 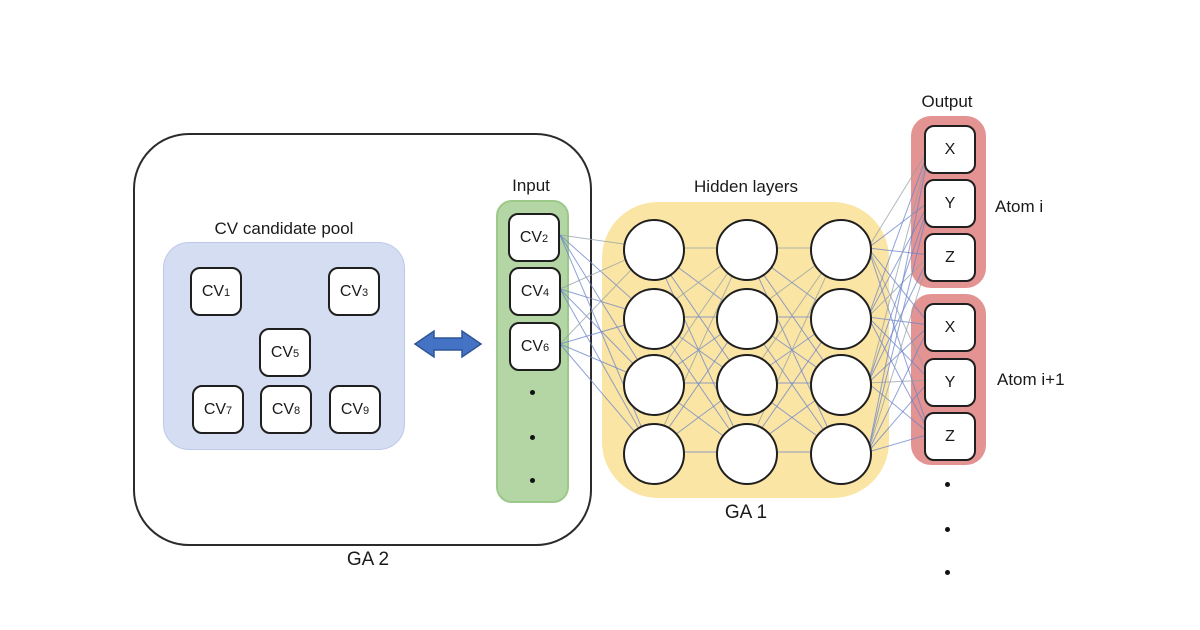 What do you see at coordinates (368, 559) in the screenshot?
I see `ga2-label: GA 2` at bounding box center [368, 559].